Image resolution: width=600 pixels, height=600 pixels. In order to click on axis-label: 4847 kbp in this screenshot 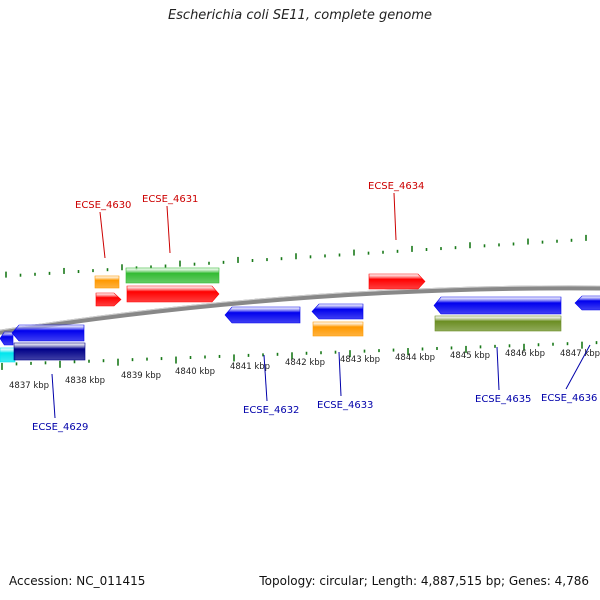, I will do `click(580, 354)`.